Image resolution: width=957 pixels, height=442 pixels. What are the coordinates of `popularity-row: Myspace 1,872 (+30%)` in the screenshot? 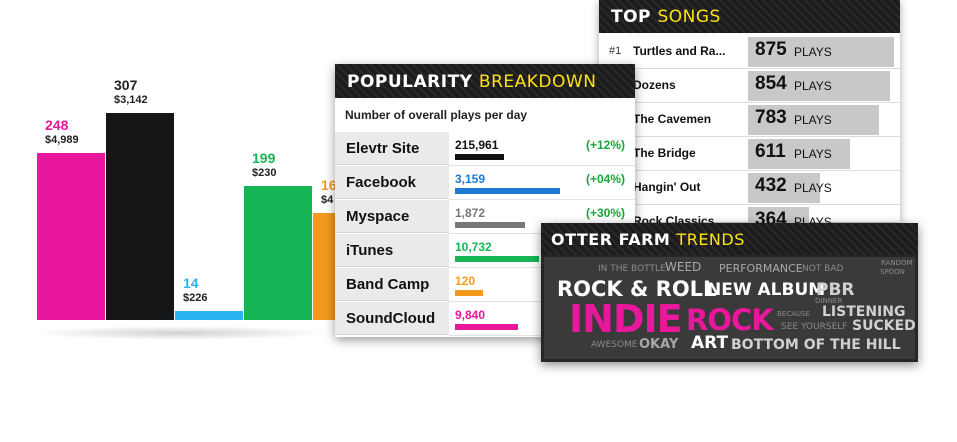 It's located at (485, 217).